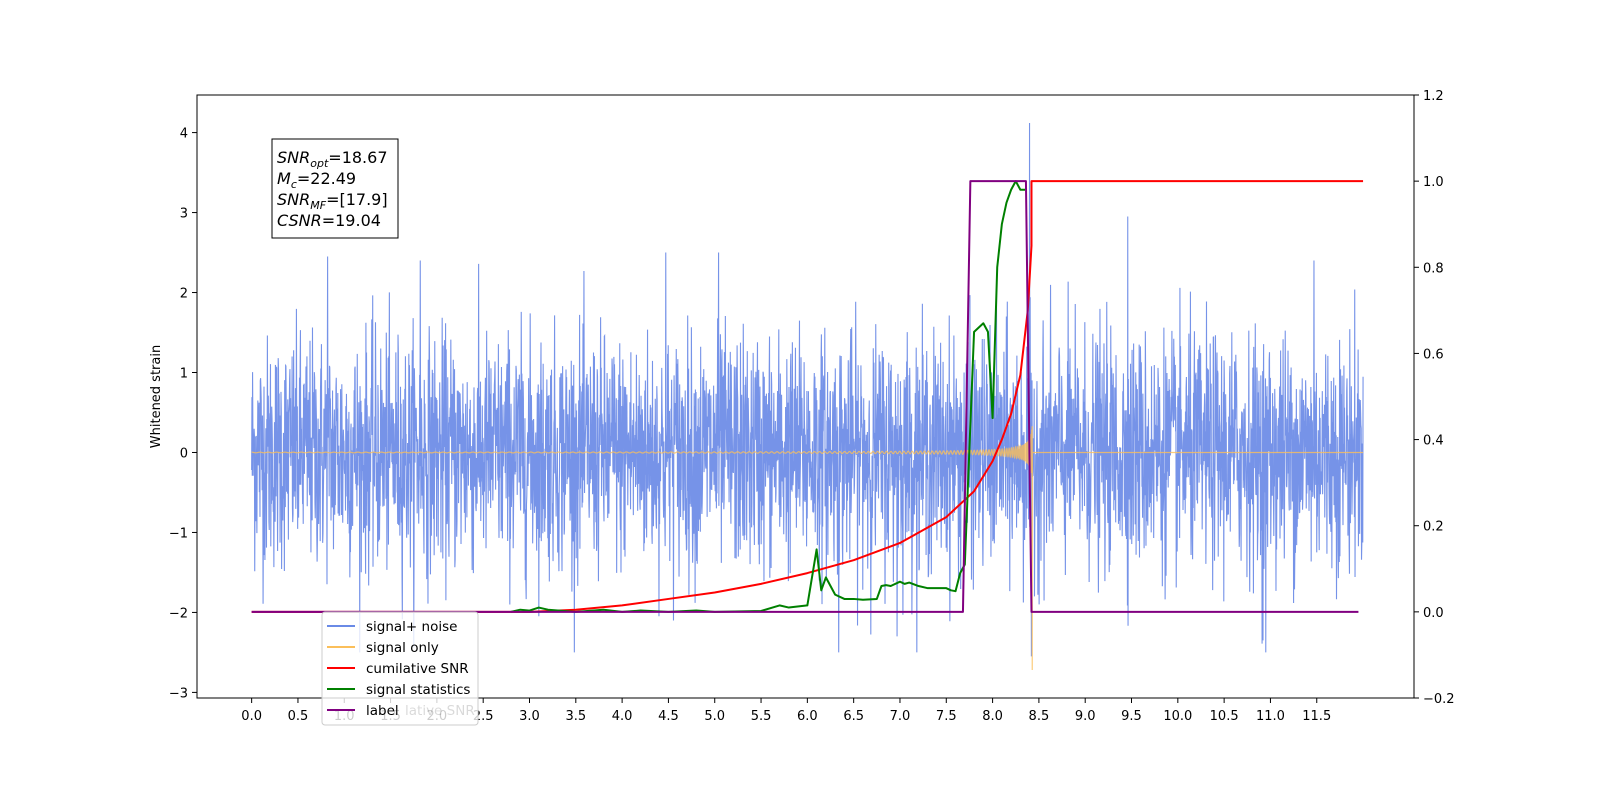 Image resolution: width=1600 pixels, height=800 pixels. What do you see at coordinates (184, 134) in the screenshot?
I see `y-tick-label: 4` at bounding box center [184, 134].